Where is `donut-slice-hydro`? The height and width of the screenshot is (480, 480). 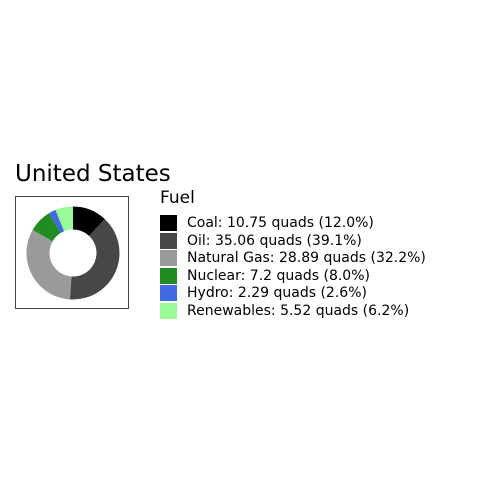 donut-slice-hydro is located at coordinates (56, 221).